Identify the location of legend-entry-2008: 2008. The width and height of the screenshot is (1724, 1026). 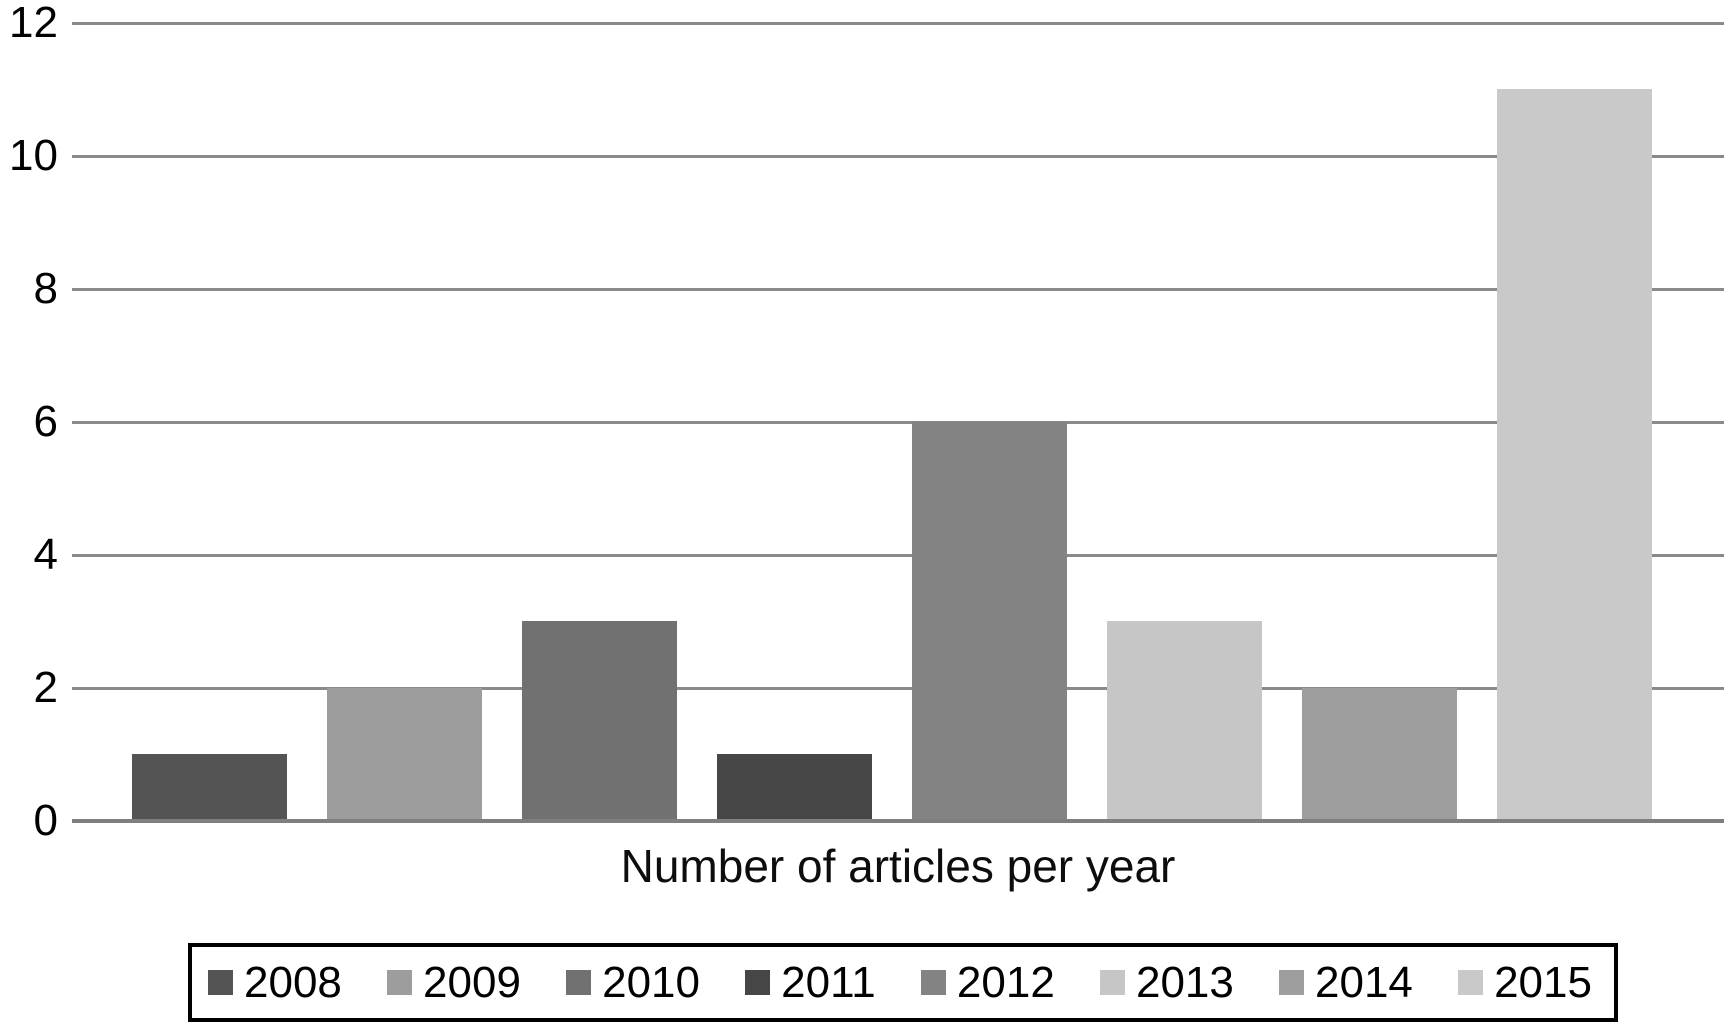
(275, 982).